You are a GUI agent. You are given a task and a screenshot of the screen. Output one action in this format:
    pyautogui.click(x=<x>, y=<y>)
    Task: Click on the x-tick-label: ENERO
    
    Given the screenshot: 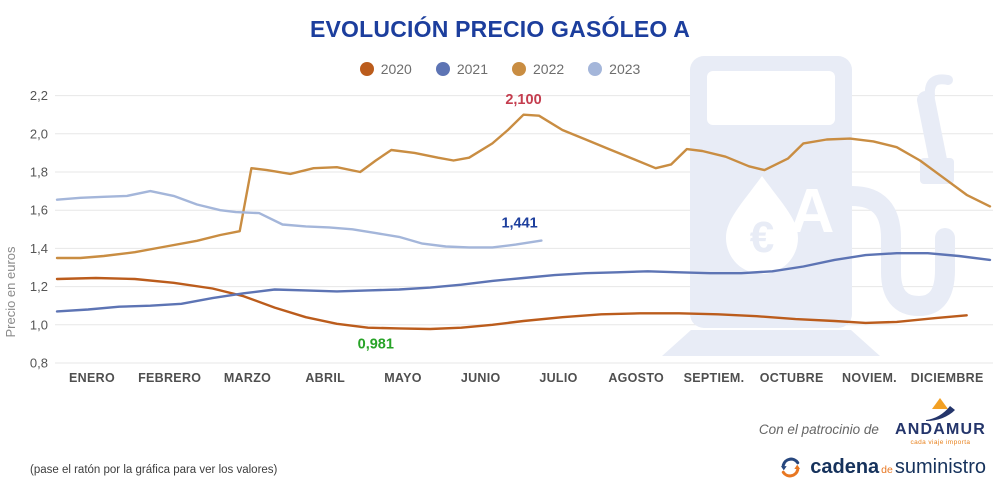 What is the action you would take?
    pyautogui.click(x=92, y=378)
    